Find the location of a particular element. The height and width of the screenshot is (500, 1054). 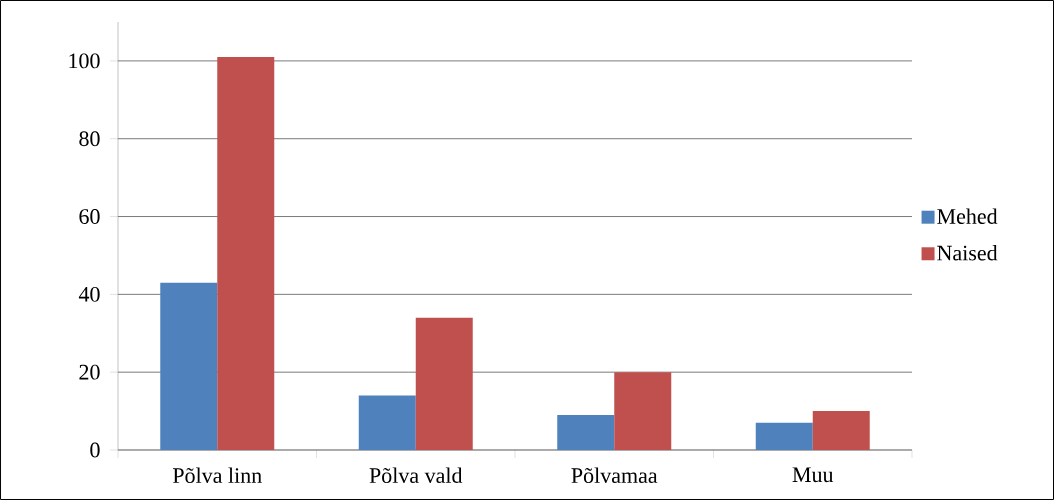

legend-label: Naised is located at coordinates (967, 252).